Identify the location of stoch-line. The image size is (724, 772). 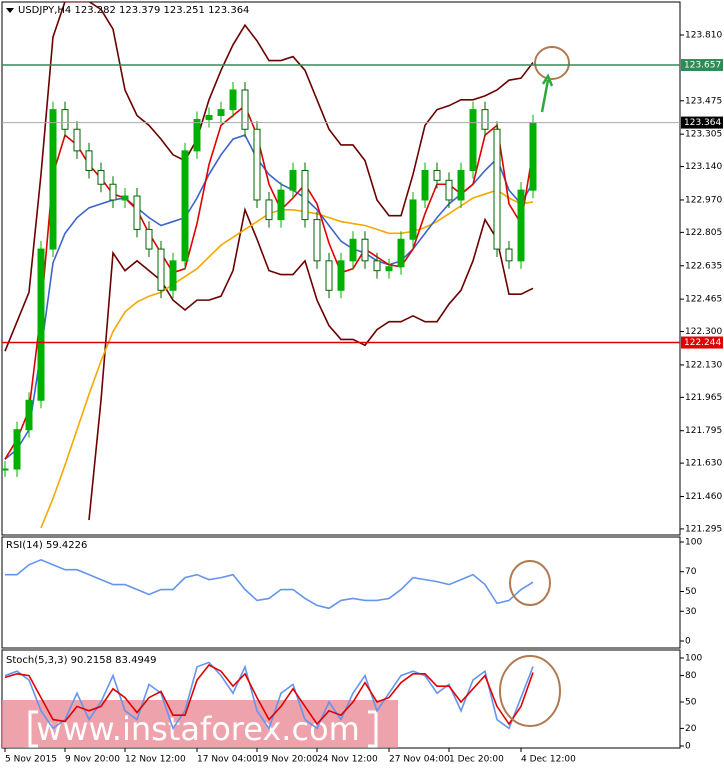
(269, 696).